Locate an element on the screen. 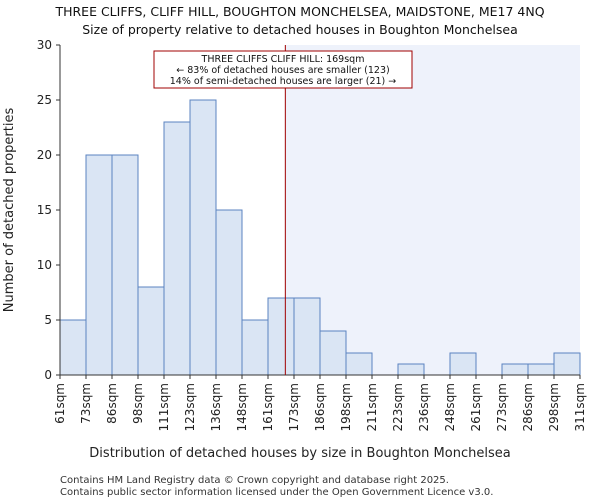 This screenshot has width=600, height=500. x-tick-label: 286sqm is located at coordinates (528, 407).